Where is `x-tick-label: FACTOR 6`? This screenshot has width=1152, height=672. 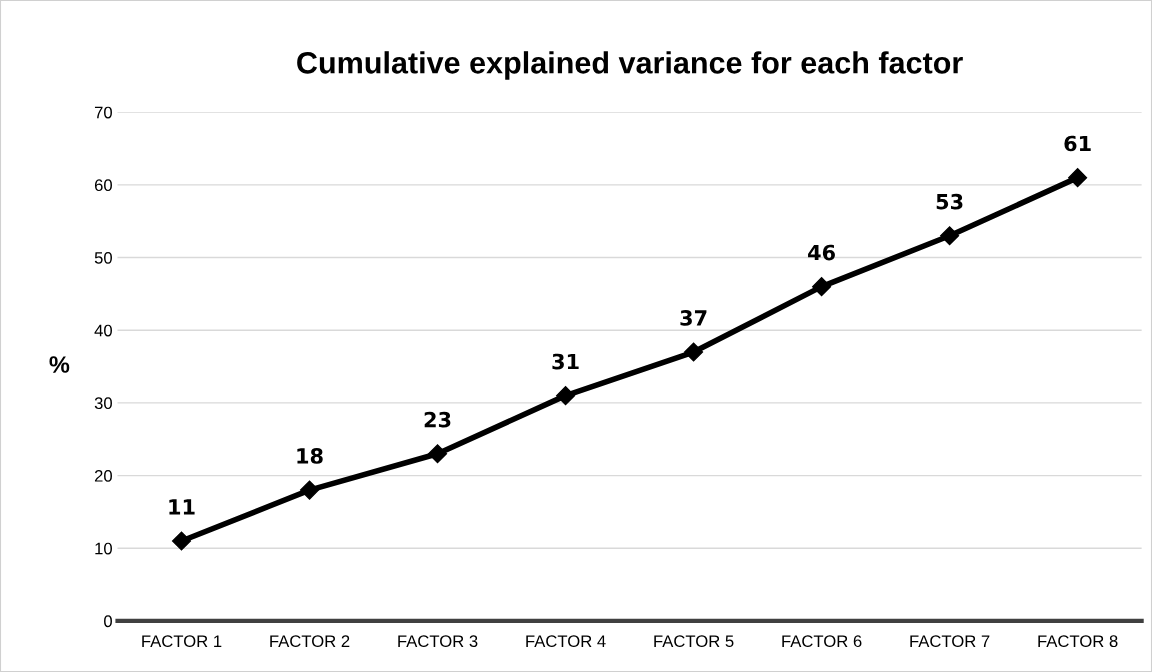
x-tick-label: FACTOR 6 is located at coordinates (822, 641).